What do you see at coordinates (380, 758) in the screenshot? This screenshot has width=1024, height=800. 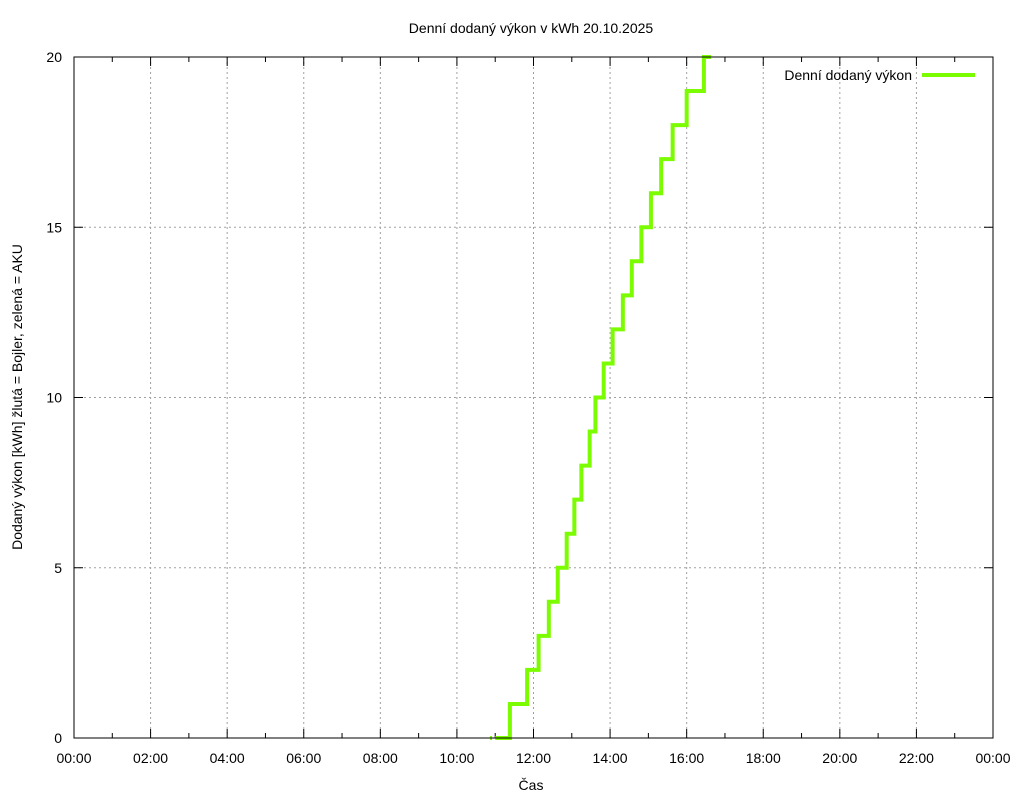 I see `x-tick-label: 08:00` at bounding box center [380, 758].